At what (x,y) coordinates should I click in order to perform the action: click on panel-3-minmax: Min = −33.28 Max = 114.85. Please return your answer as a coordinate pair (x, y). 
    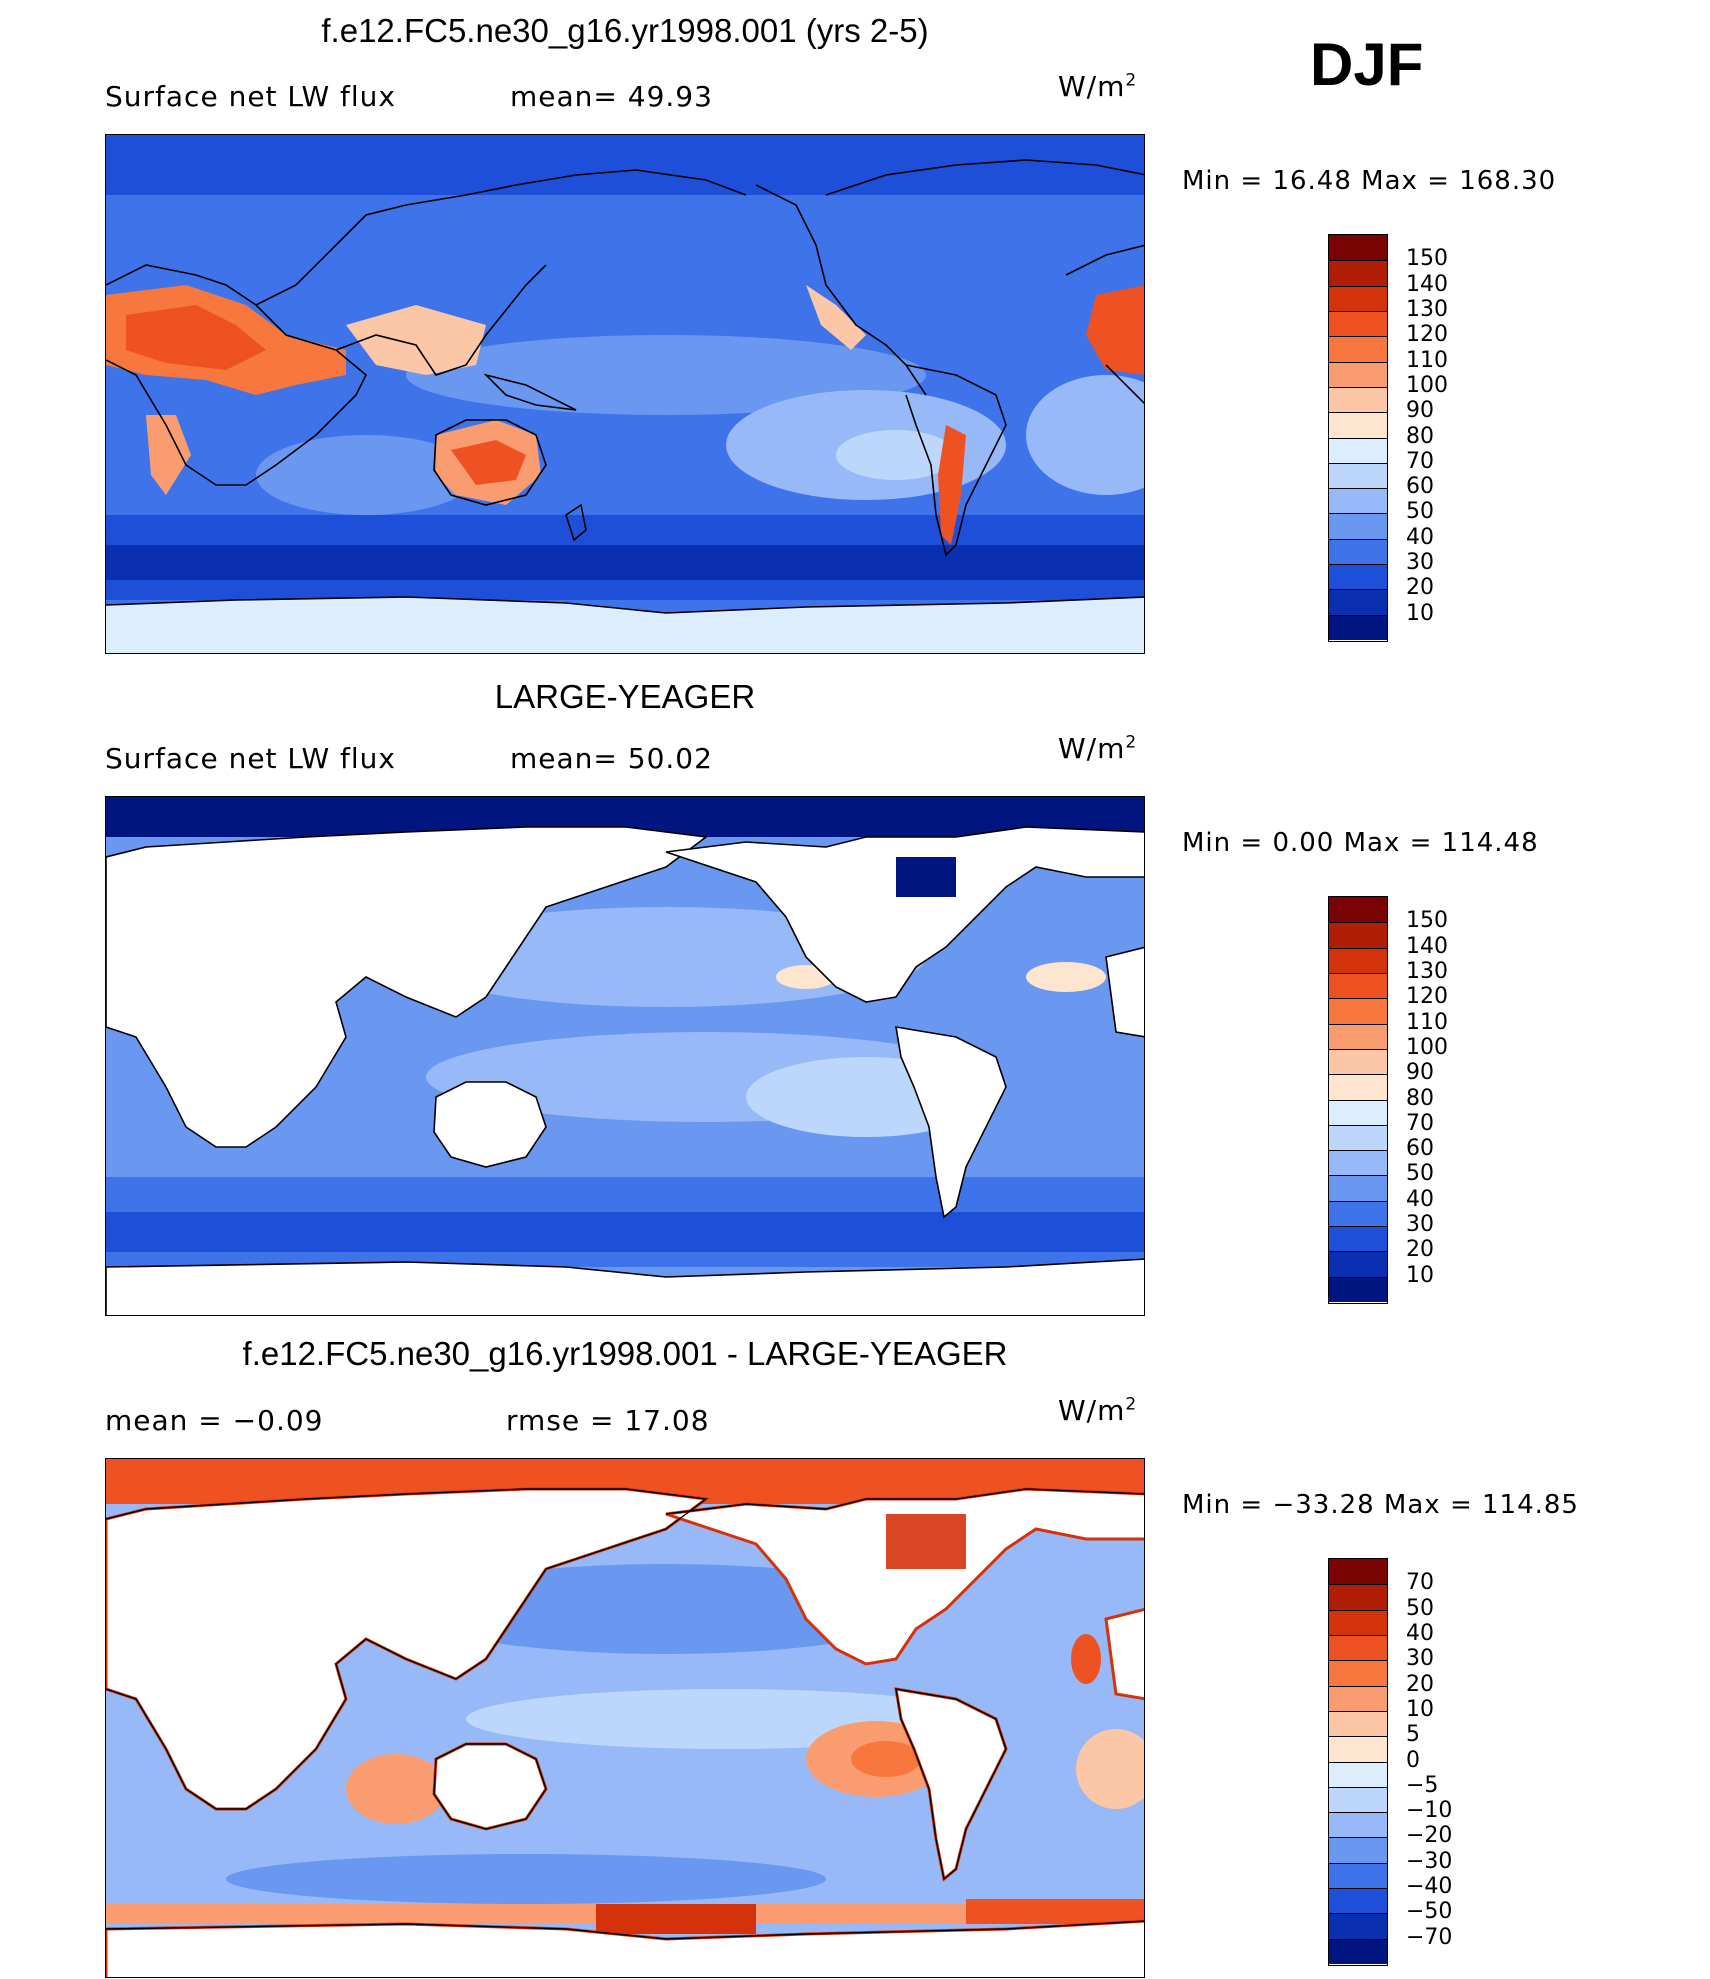
    Looking at the image, I should click on (1380, 1505).